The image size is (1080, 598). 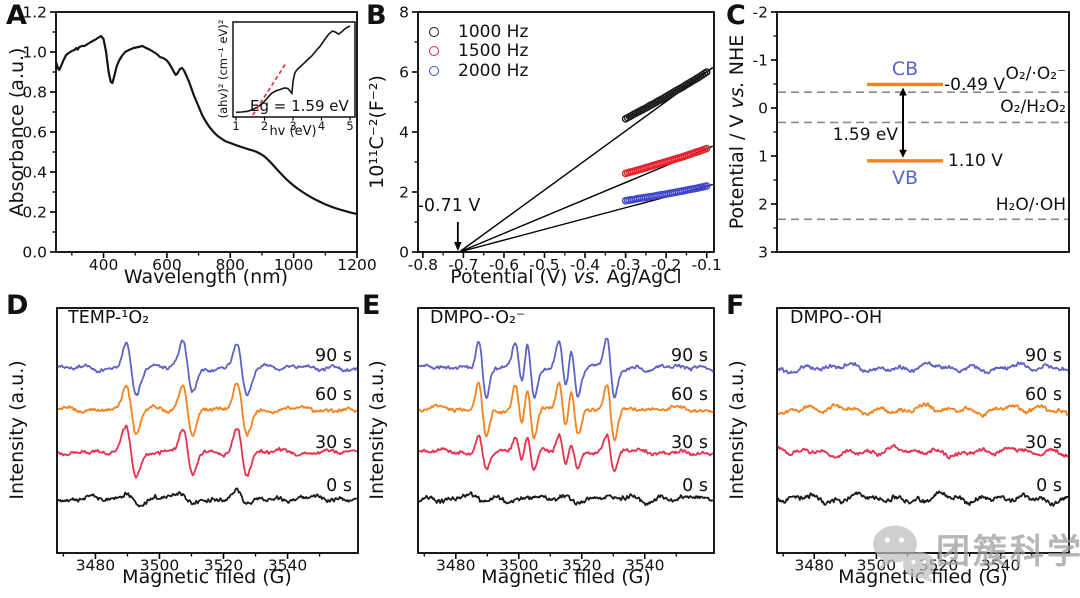 I want to click on redox-label-hydroxyl: H₂O/·OH, so click(x=1030, y=205).